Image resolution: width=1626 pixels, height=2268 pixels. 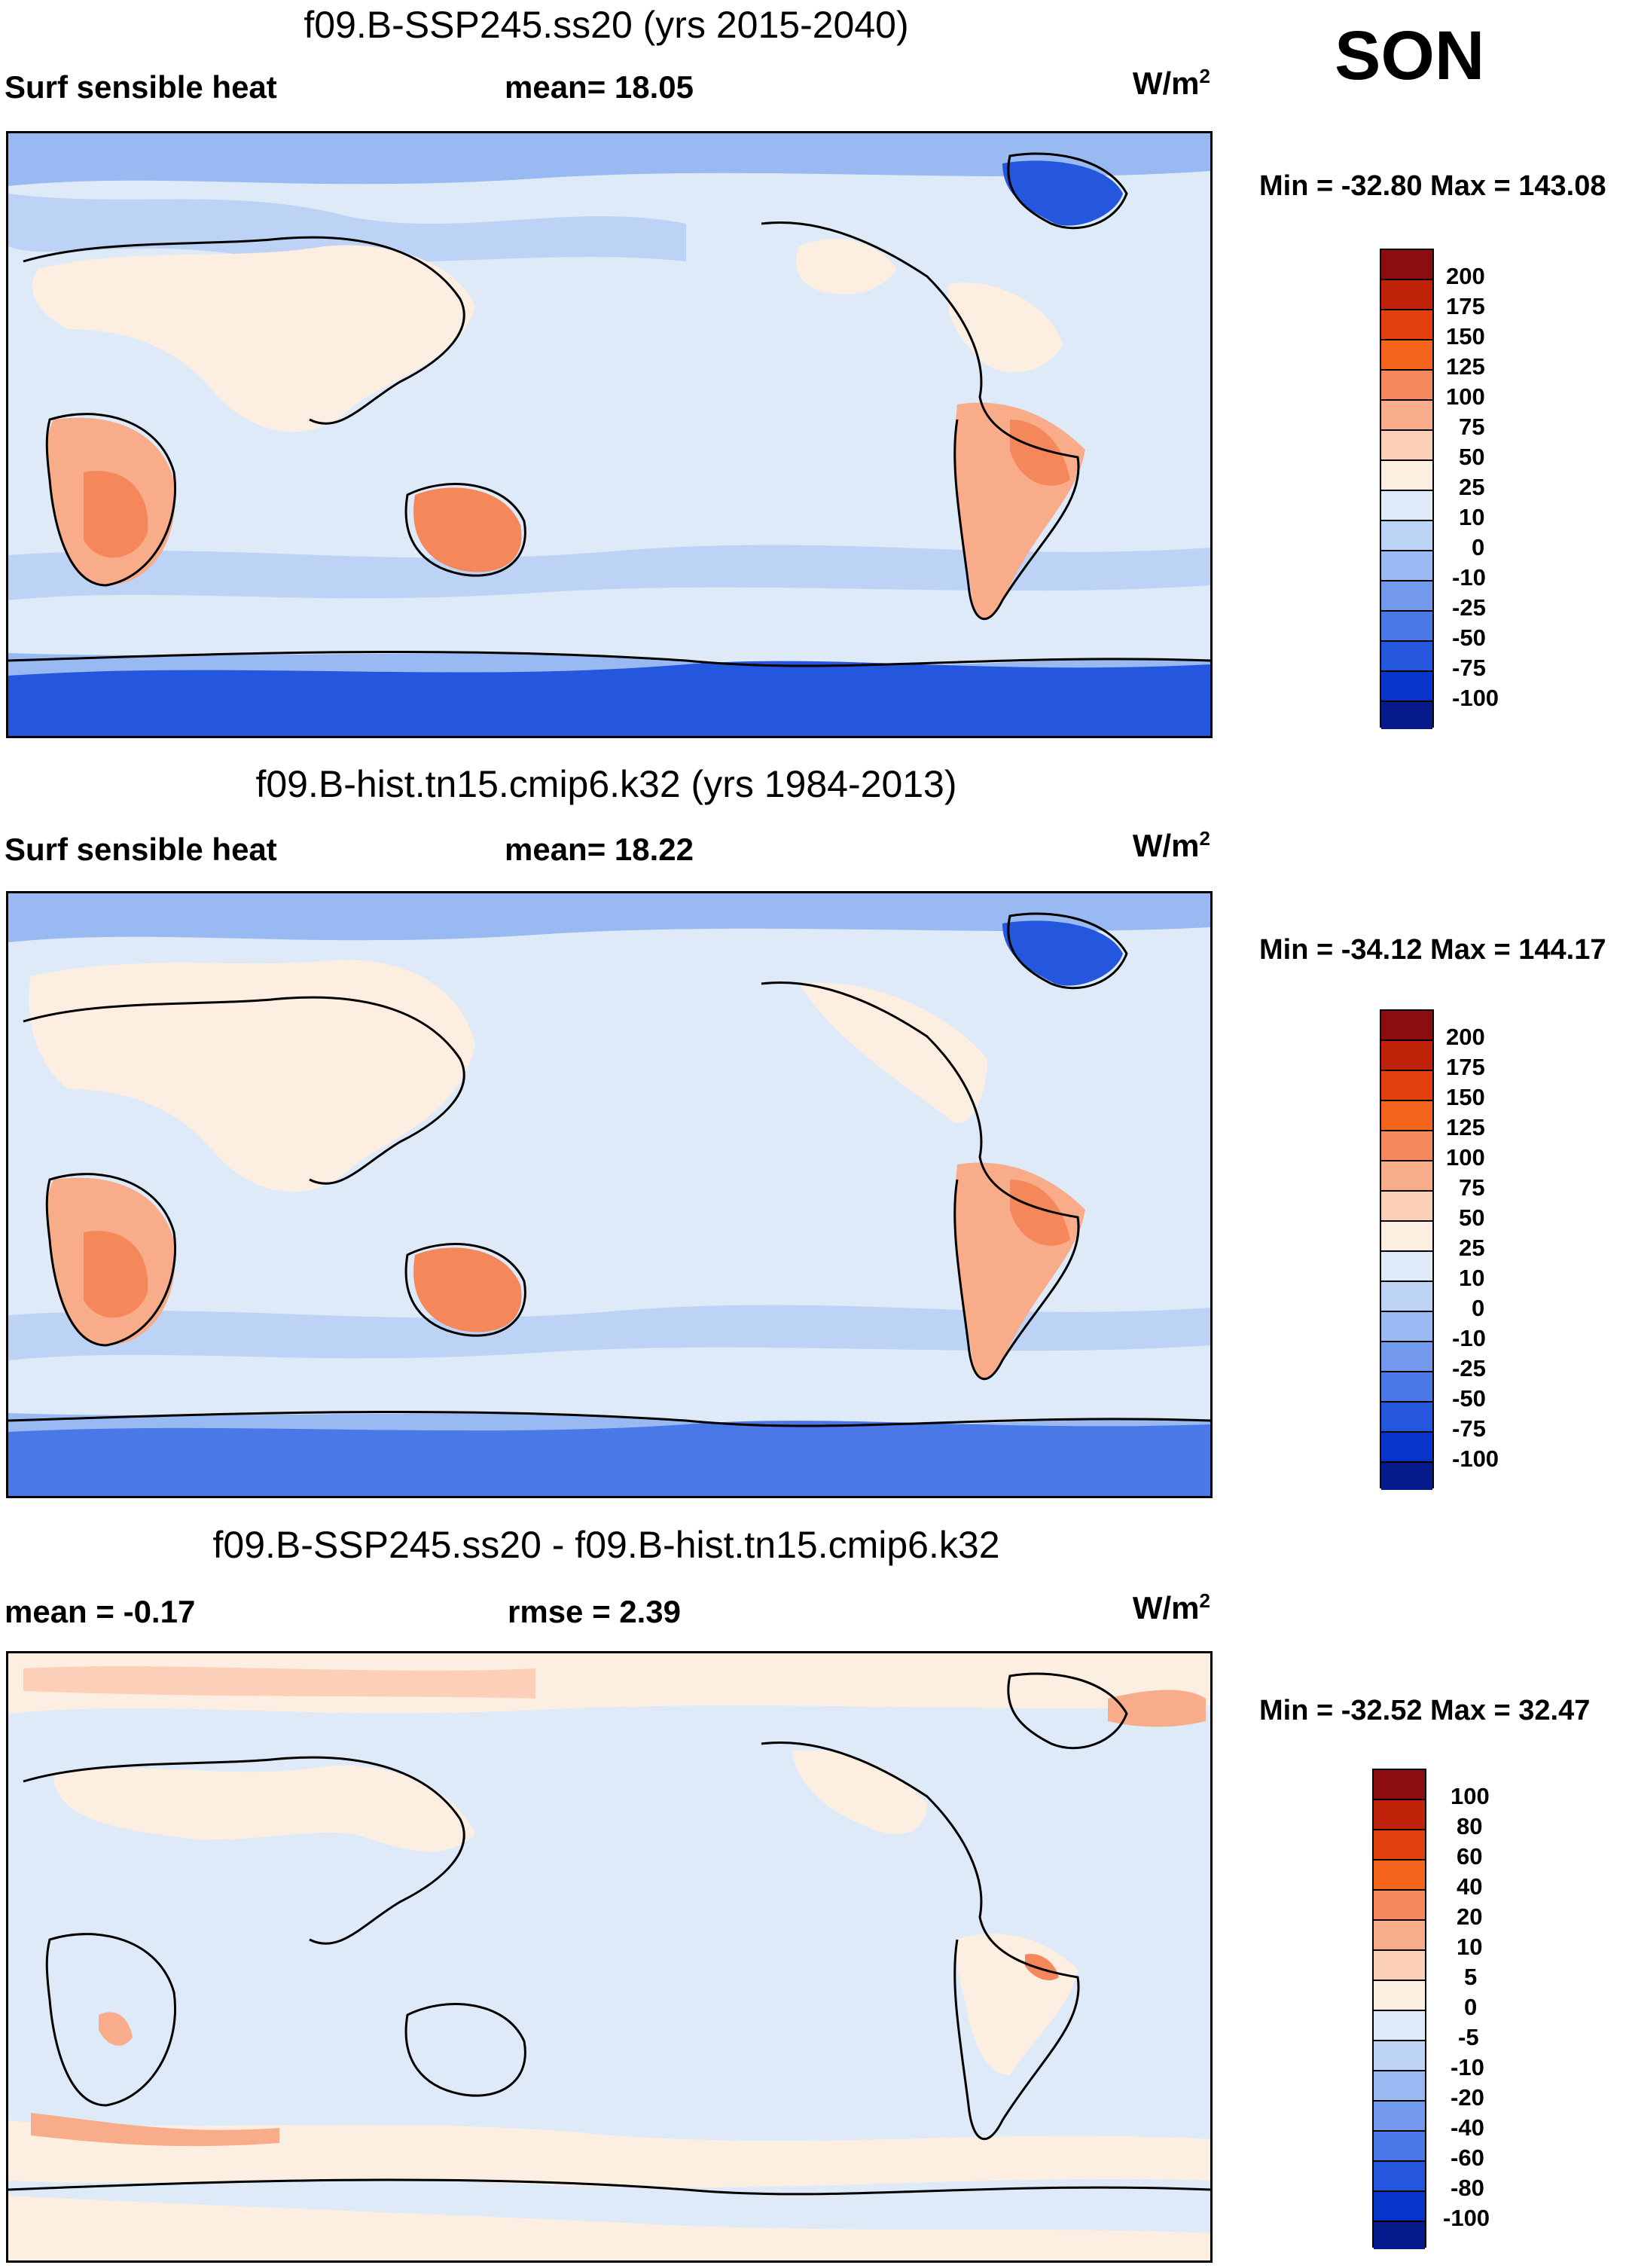 What do you see at coordinates (1465, 1037) in the screenshot?
I see `panel-2-colorbar-tick: 200` at bounding box center [1465, 1037].